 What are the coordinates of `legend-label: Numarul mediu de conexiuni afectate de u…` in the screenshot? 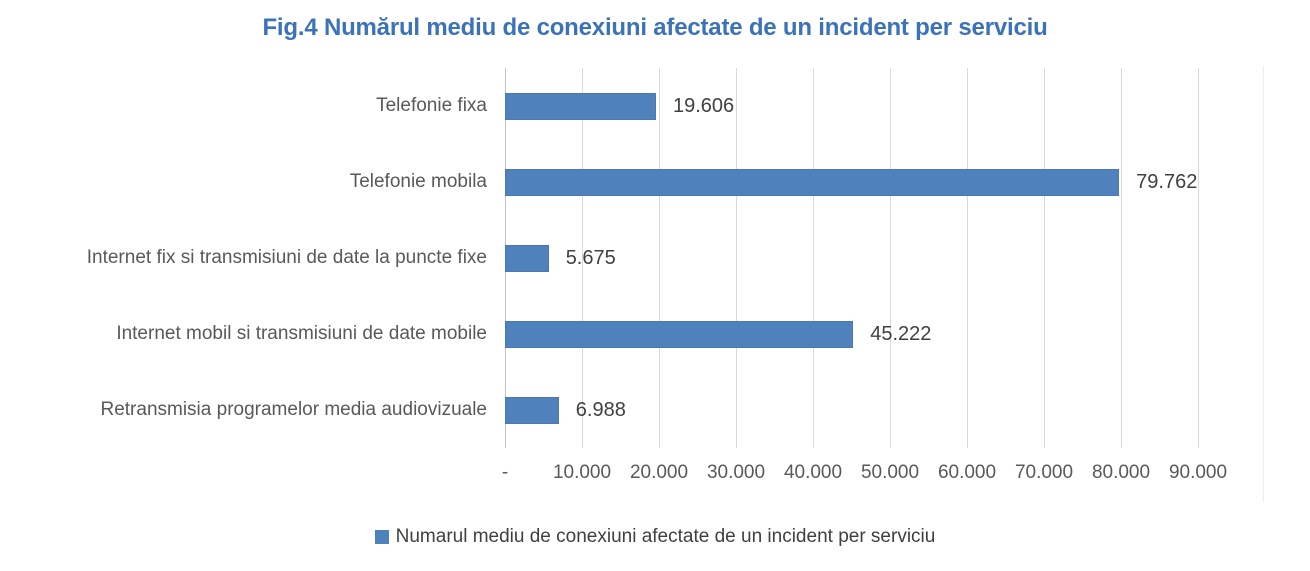 It's located at (665, 536).